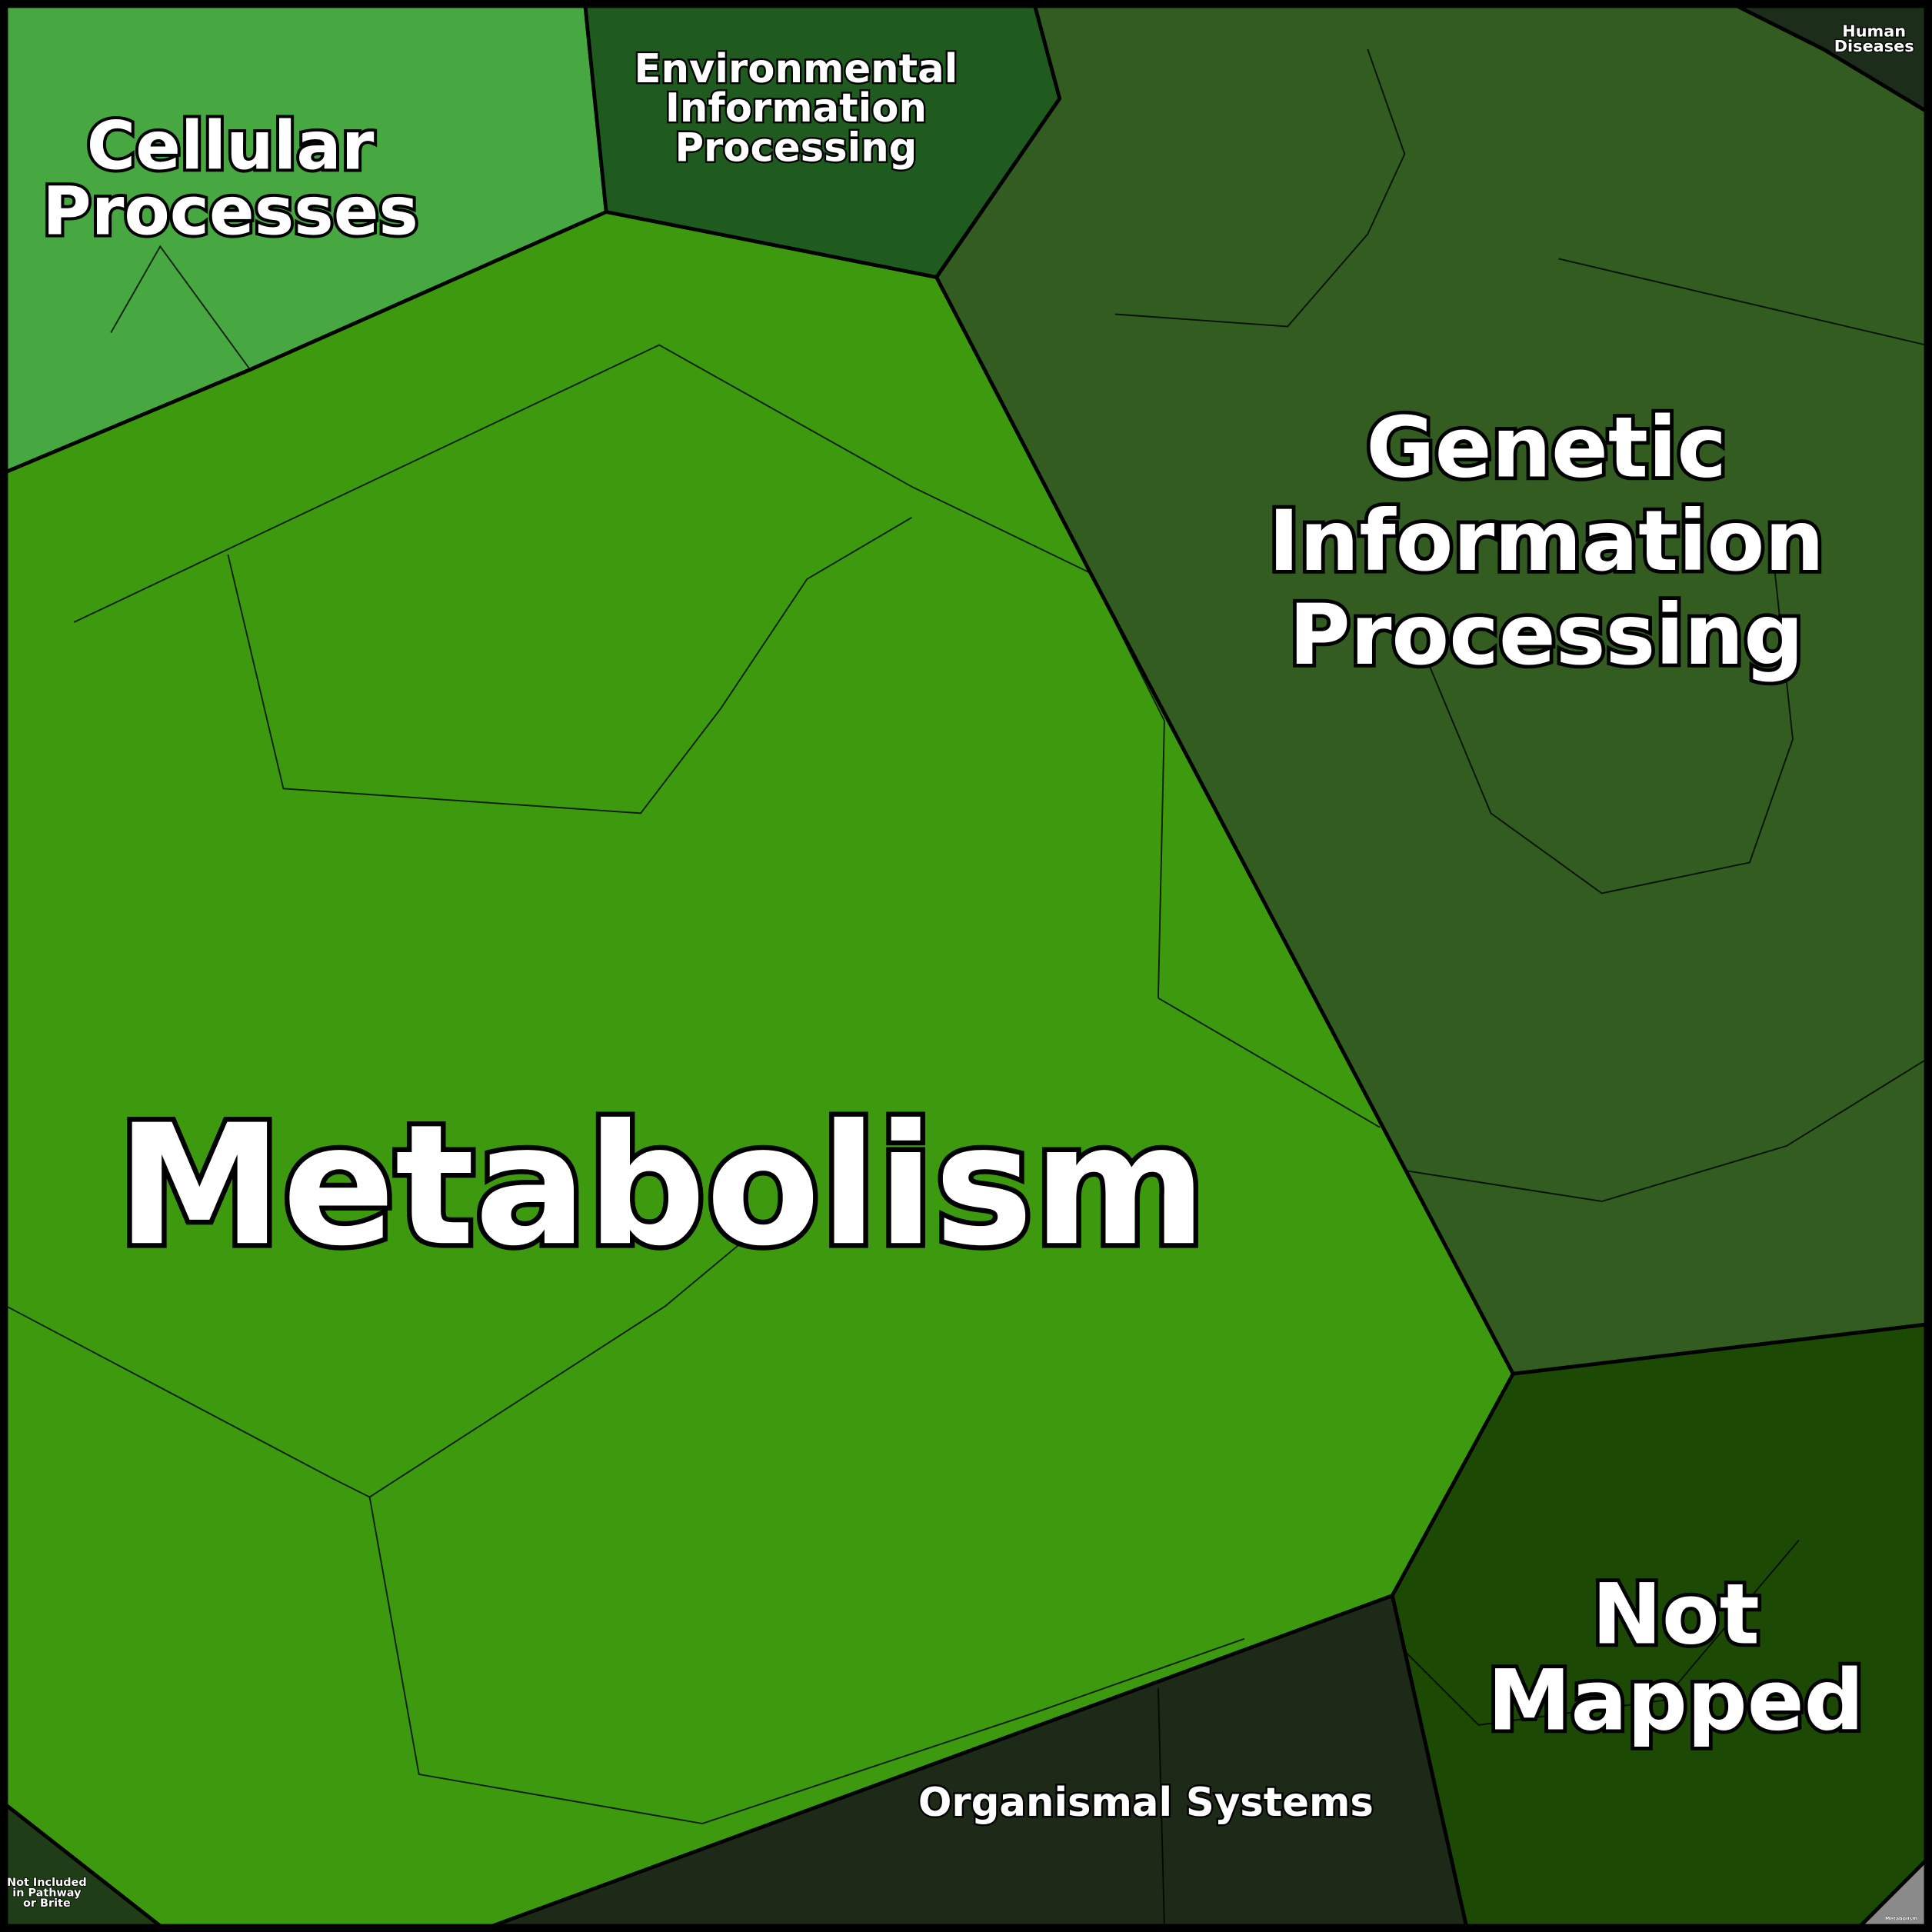 This screenshot has width=1932, height=1932. I want to click on metabolism-small-region, so click(1893, 1893).